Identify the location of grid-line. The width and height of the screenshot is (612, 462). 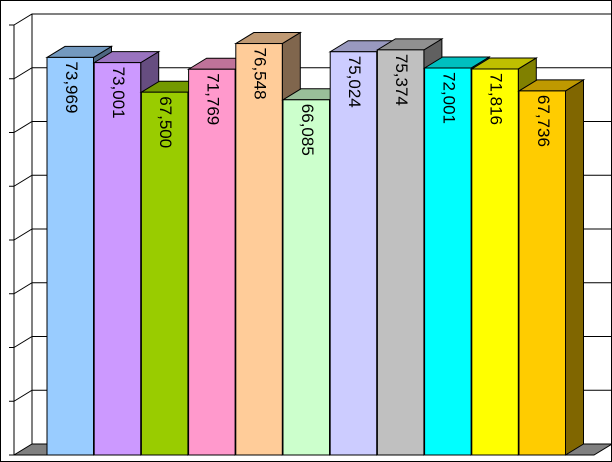
(312, 19).